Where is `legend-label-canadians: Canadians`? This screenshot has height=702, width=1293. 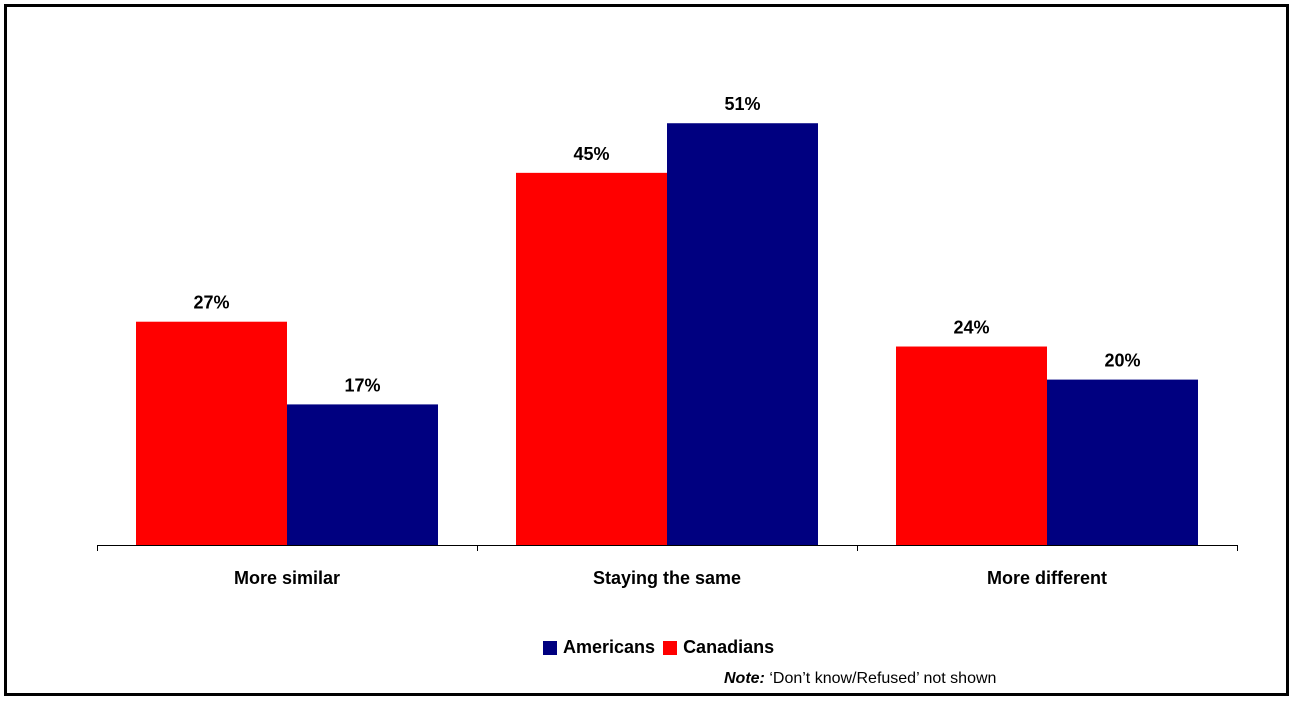 legend-label-canadians: Canadians is located at coordinates (729, 647).